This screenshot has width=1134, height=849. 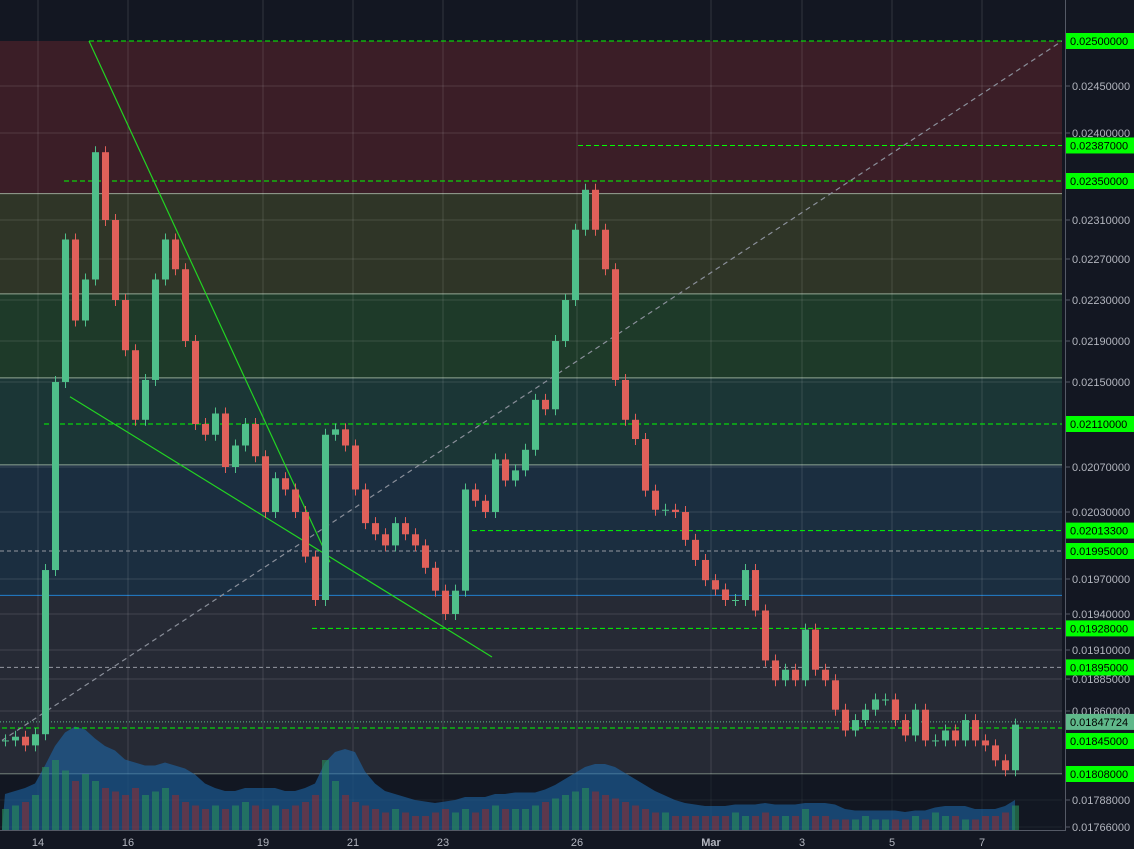 What do you see at coordinates (1101, 615) in the screenshot?
I see `price-tick-label: 0.01940000` at bounding box center [1101, 615].